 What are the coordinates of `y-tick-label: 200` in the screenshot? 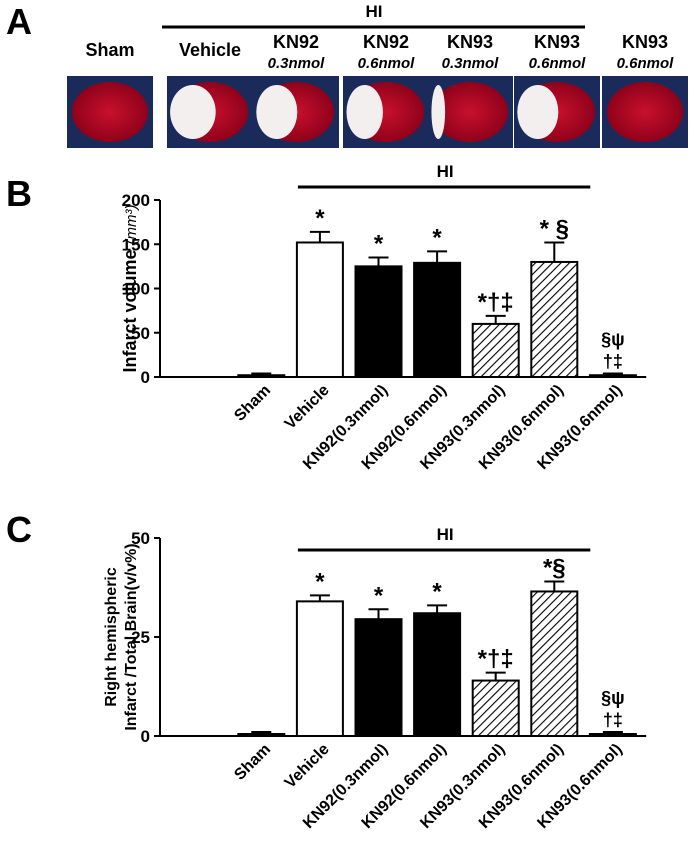 It's located at (136, 200).